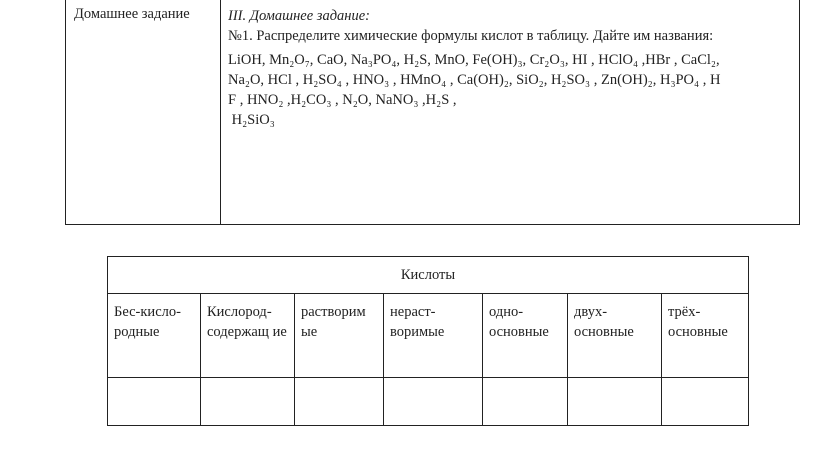 Image resolution: width=828 pixels, height=462 pixels. Describe the element at coordinates (154, 335) in the screenshot. I see `column-header: Бес-кисло-родные` at that location.